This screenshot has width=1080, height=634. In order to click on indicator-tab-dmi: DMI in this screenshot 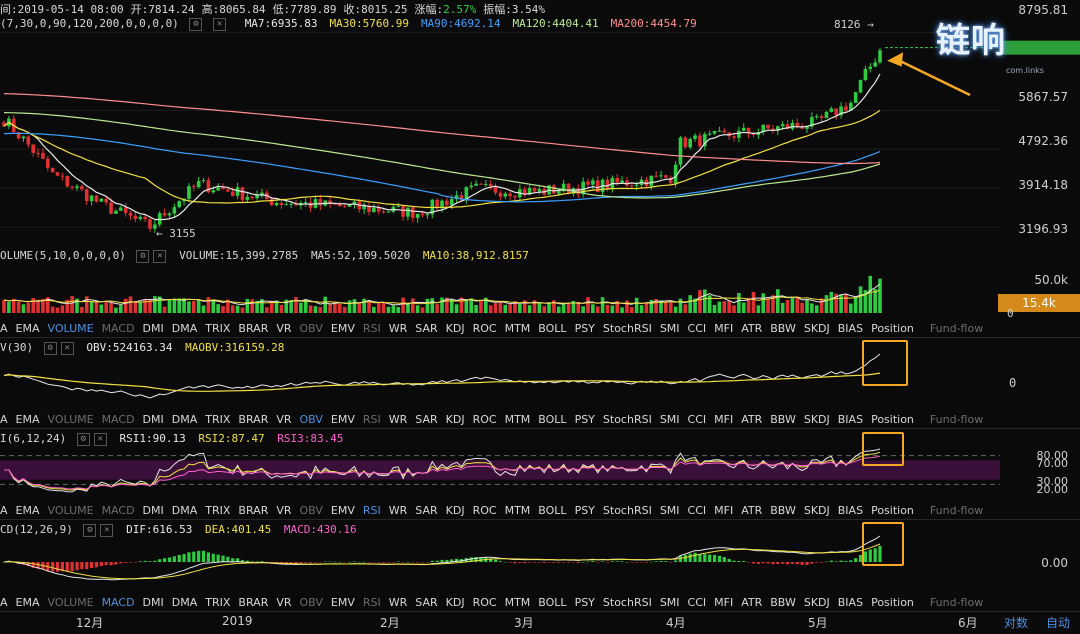, I will do `click(153, 328)`.